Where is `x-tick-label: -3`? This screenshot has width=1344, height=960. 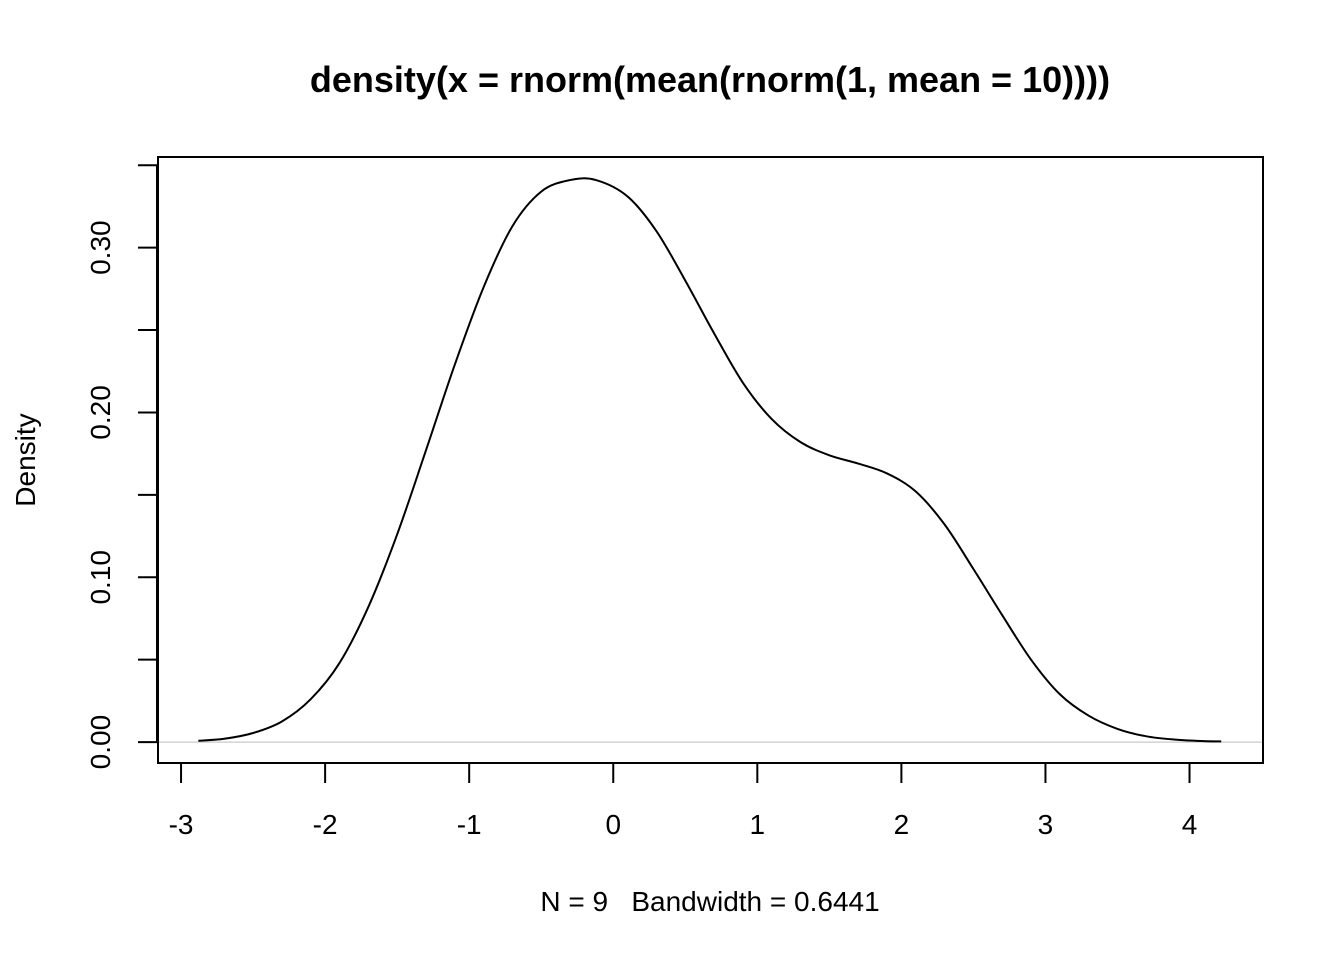 x-tick-label: -3 is located at coordinates (181, 824).